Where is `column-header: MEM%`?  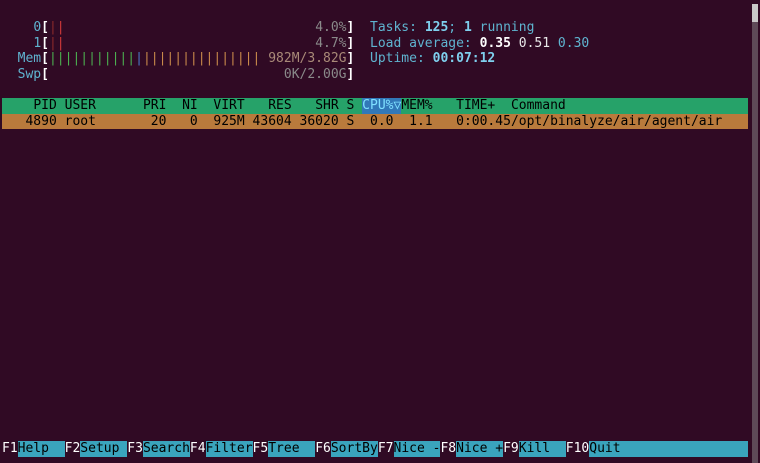
column-header: MEM% is located at coordinates (417, 106).